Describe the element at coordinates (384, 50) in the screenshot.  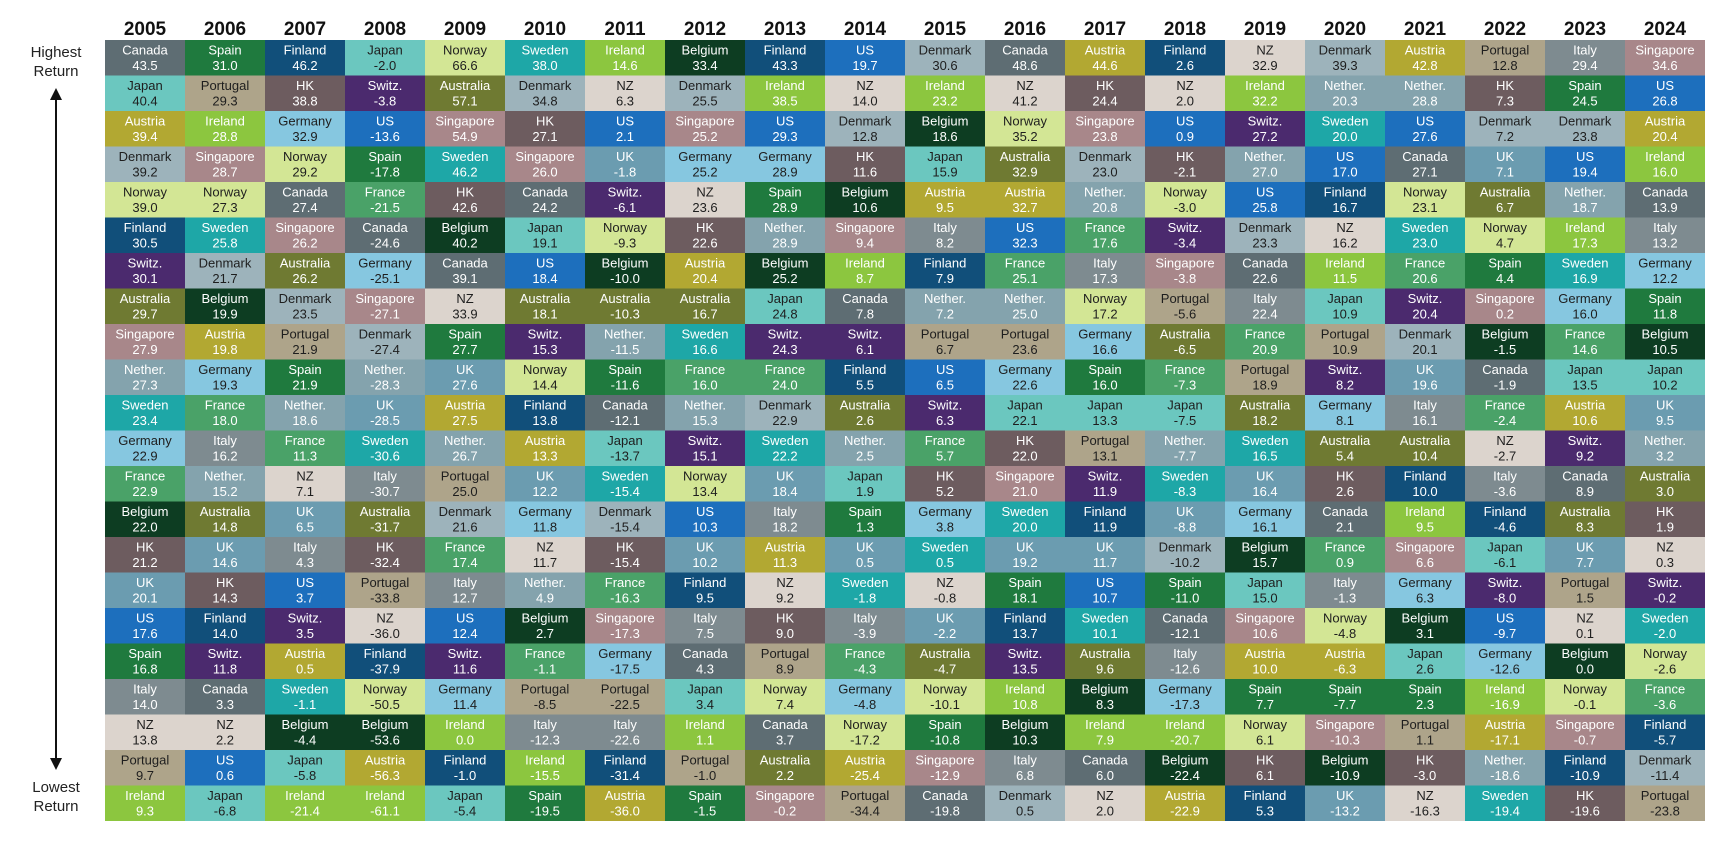
I see `cell-country: Japan` at that location.